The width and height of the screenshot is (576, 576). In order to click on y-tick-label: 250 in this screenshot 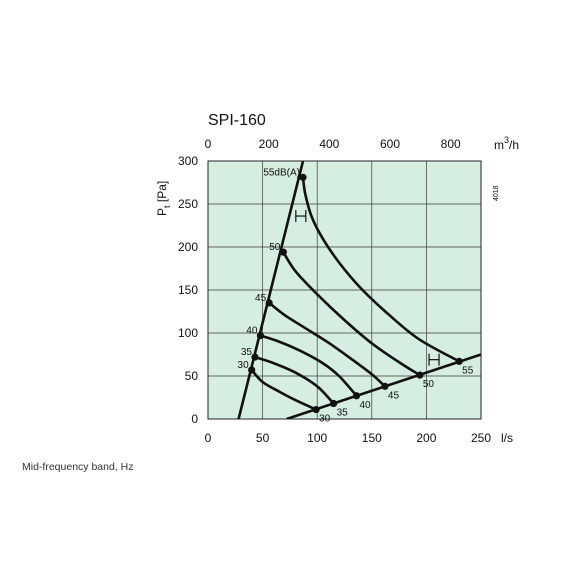, I will do `click(188, 204)`.